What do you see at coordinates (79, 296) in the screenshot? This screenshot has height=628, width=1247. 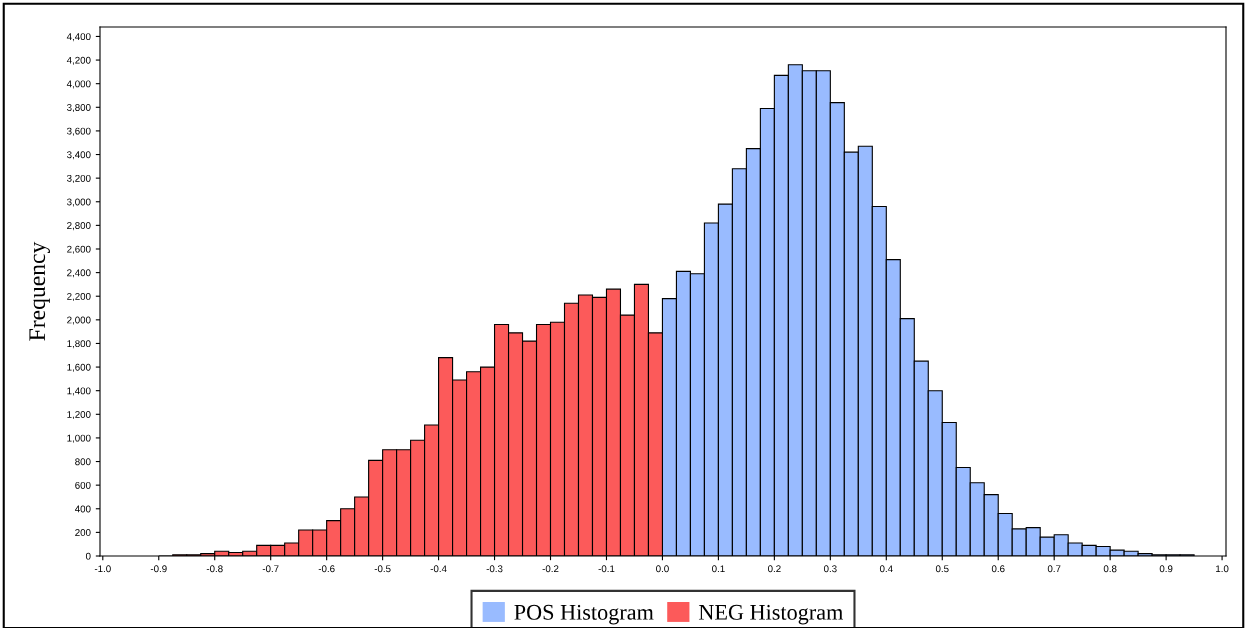 I see `y-tick-label: 2,200` at bounding box center [79, 296].